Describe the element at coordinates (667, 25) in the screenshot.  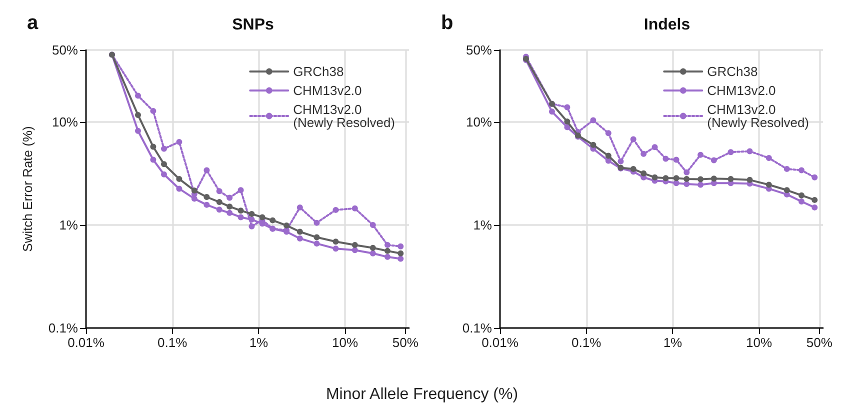
I see `chart-title: Indels` at that location.